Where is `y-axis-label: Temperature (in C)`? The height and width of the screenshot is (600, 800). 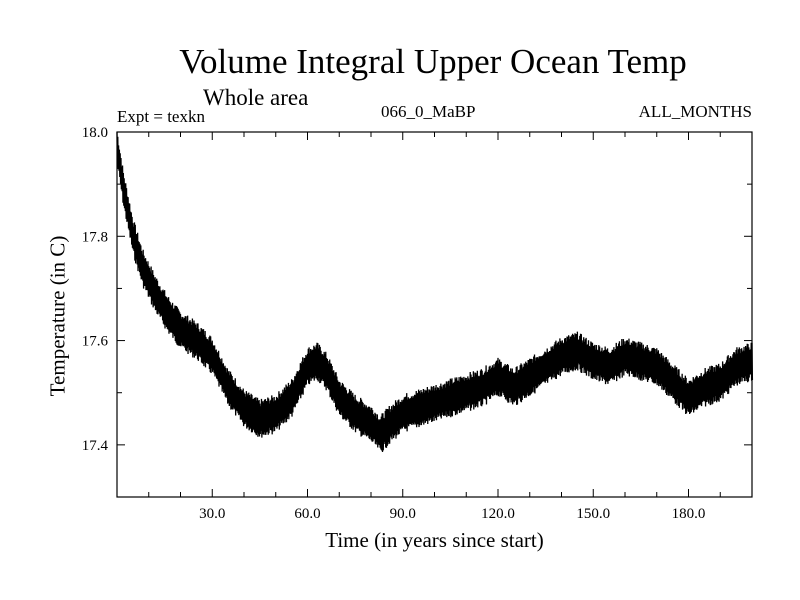
y-axis-label: Temperature (in C) is located at coordinates (57, 316).